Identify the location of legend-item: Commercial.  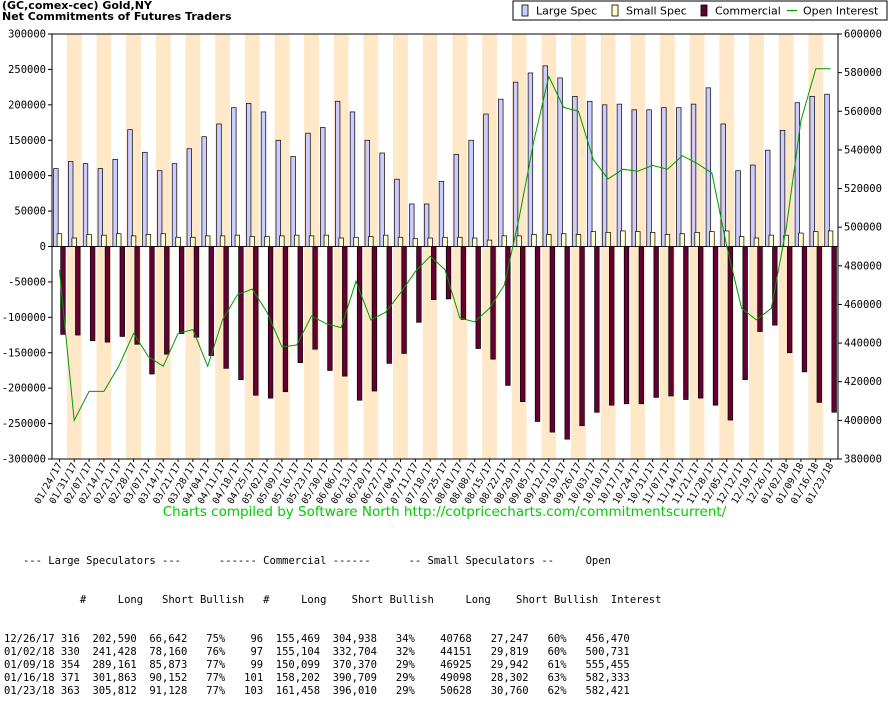
(740, 11).